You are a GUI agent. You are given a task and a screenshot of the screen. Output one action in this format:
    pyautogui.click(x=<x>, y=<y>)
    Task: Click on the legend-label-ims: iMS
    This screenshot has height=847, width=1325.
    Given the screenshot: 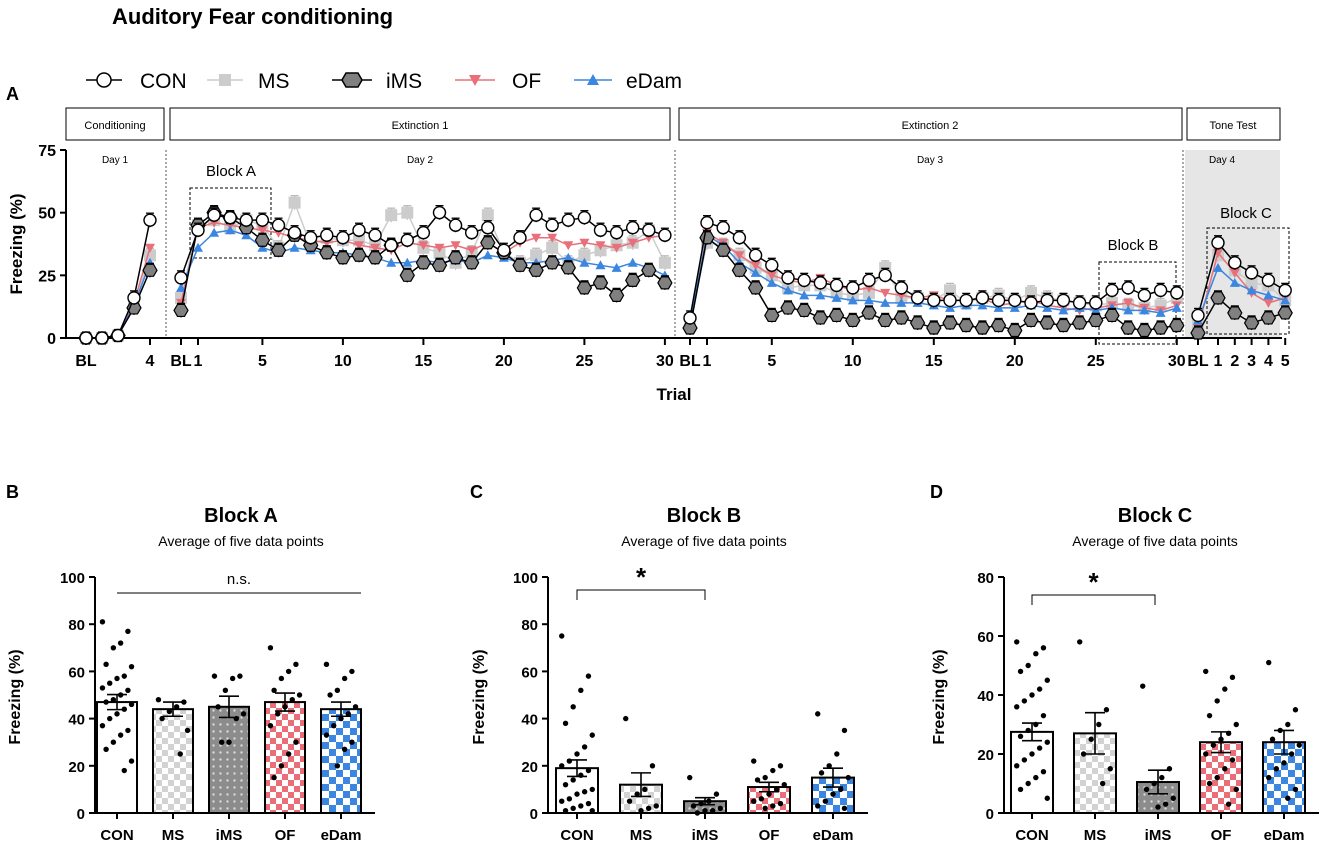 What is the action you would take?
    pyautogui.click(x=404, y=81)
    